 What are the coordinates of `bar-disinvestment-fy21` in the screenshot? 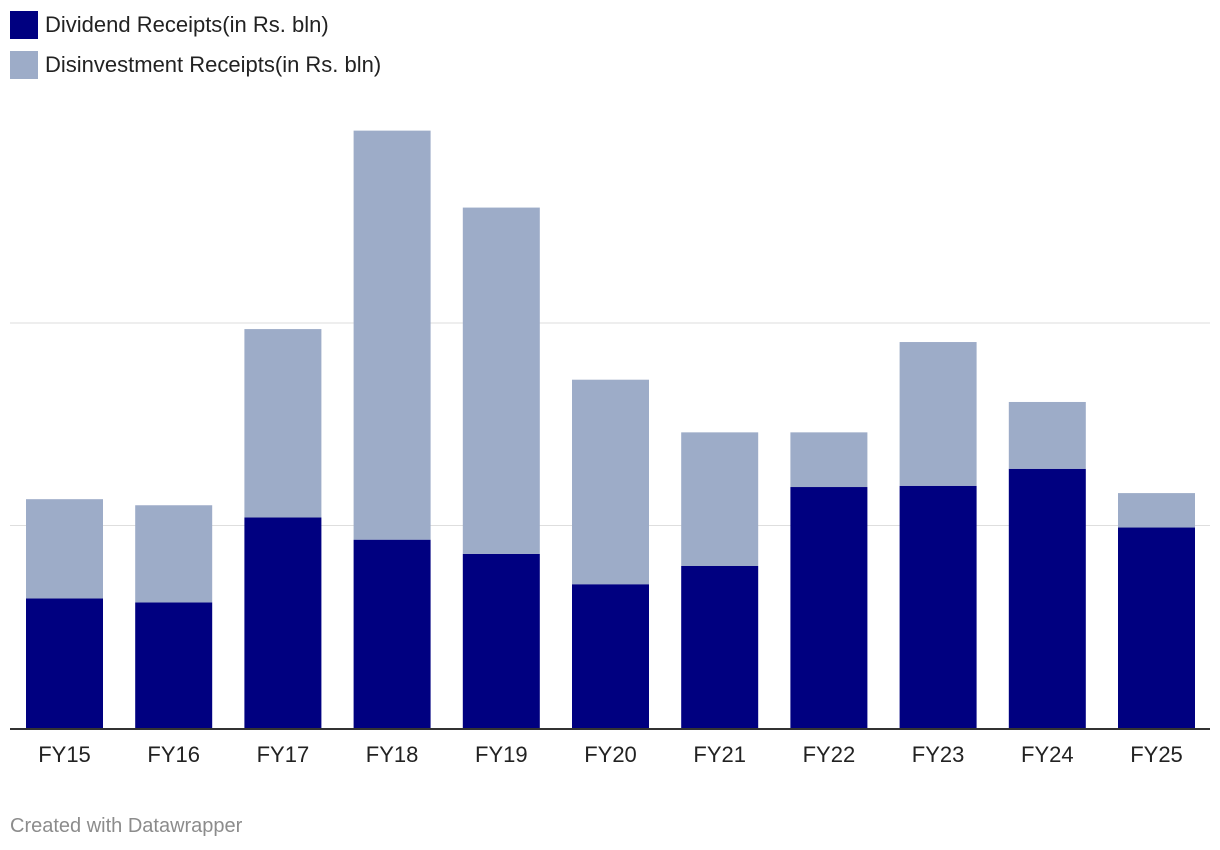 It's located at (720, 499).